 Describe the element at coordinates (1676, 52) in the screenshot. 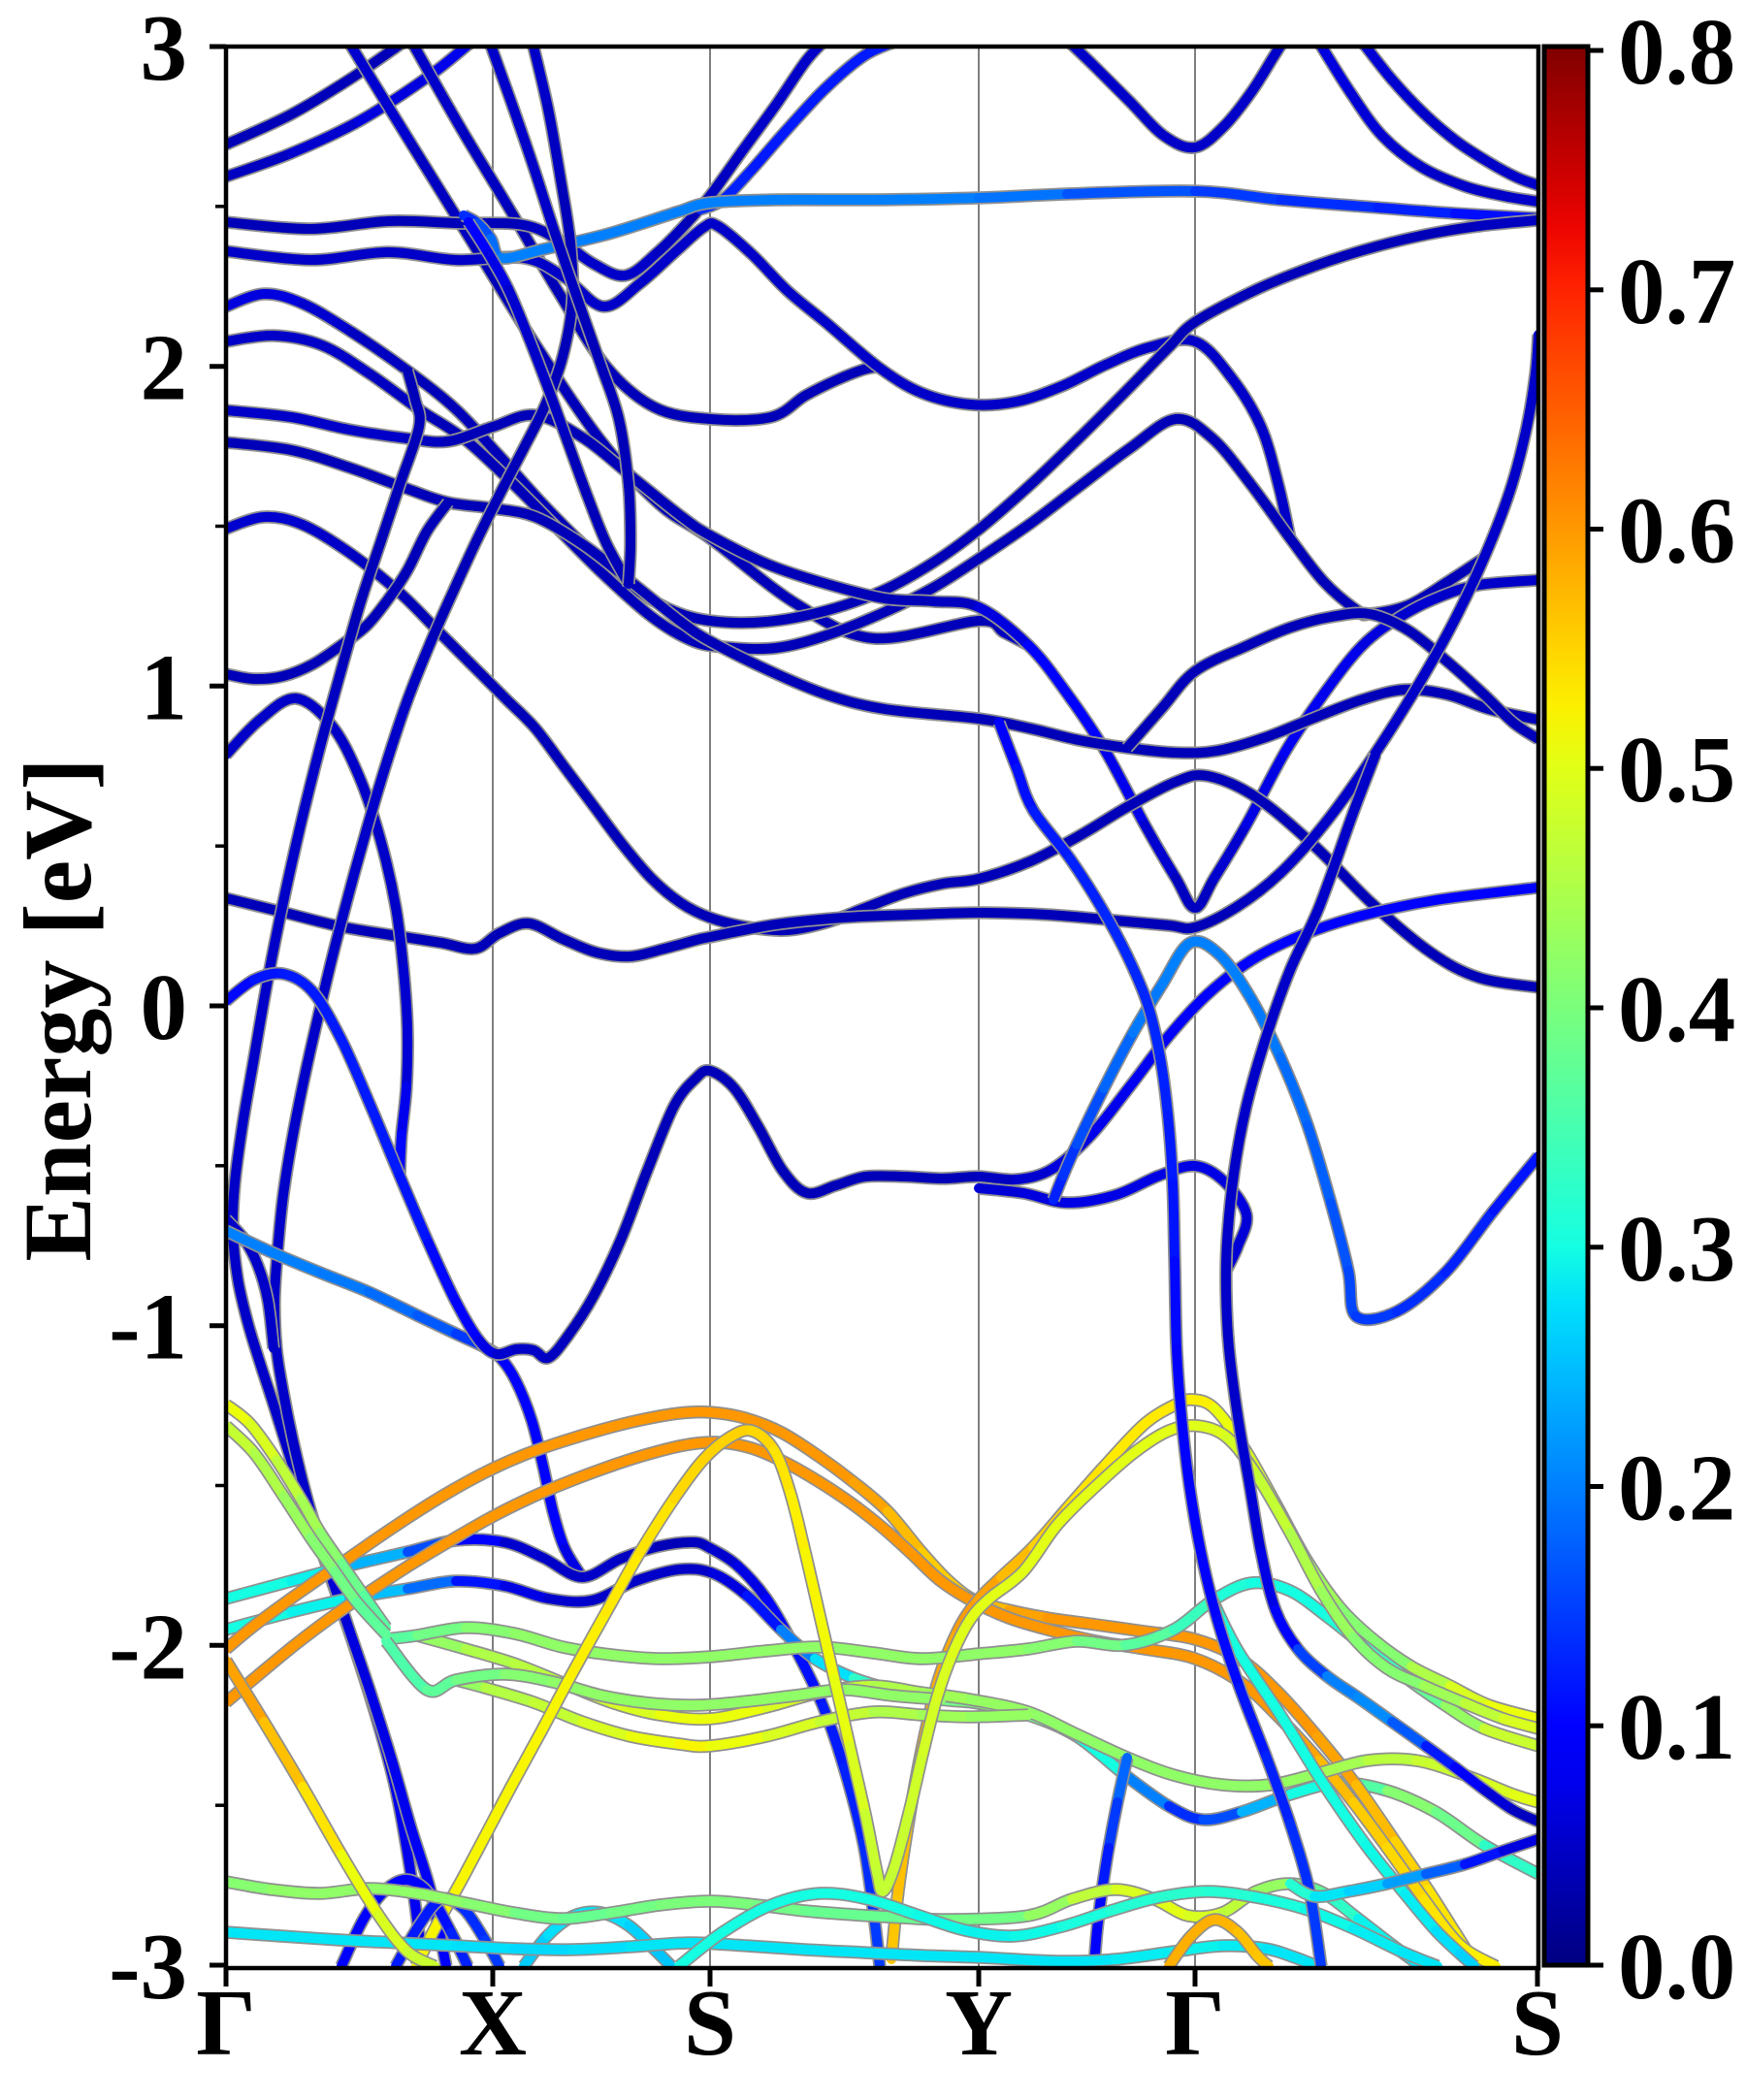

I see `svg-text: 0.8` at that location.